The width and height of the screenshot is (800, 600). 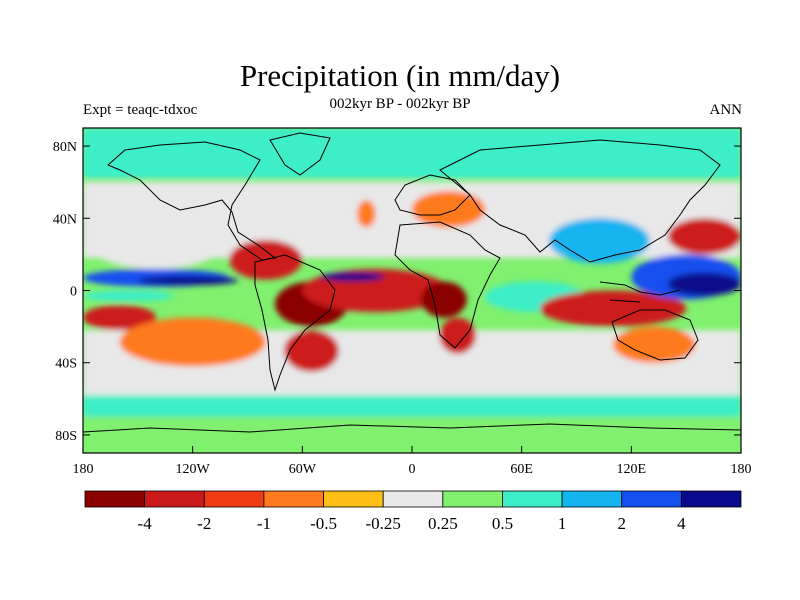 What do you see at coordinates (188, 281) in the screenshot?
I see `region-pacific-itcz-navy` at bounding box center [188, 281].